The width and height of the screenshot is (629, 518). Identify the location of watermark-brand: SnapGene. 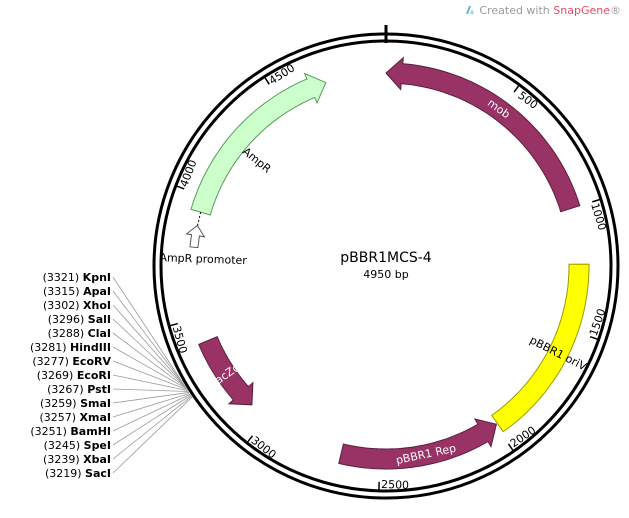
(581, 10).